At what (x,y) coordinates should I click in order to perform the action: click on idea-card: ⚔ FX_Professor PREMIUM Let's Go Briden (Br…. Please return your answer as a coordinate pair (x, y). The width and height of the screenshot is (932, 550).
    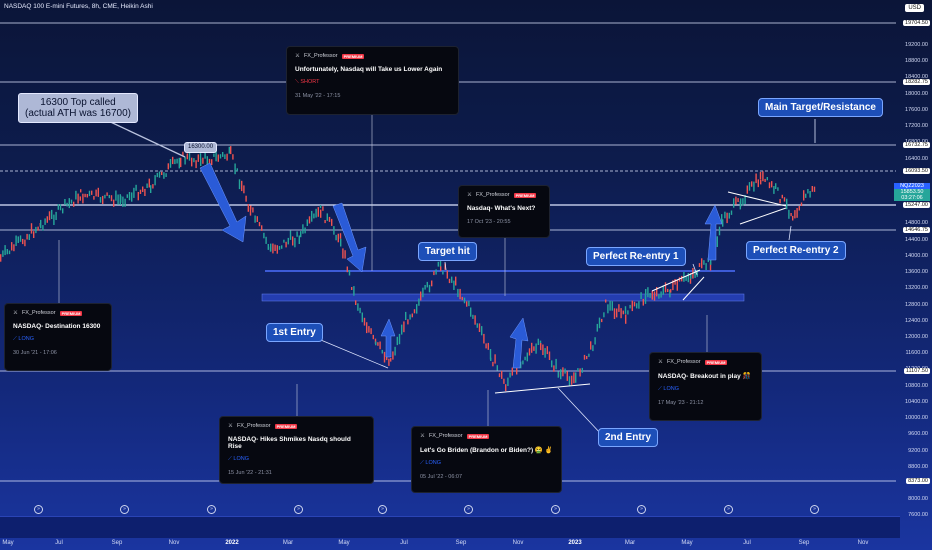
    Looking at the image, I should click on (486, 459).